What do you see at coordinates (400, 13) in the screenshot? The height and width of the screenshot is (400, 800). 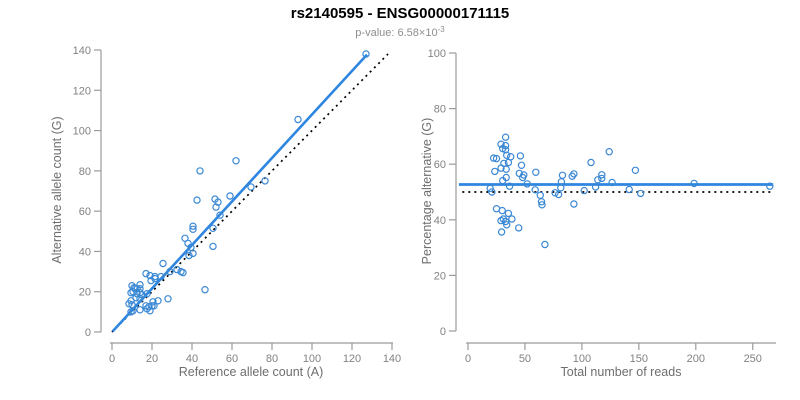 I see `chart-title: rs2140595 - ENSG00000171115` at bounding box center [400, 13].